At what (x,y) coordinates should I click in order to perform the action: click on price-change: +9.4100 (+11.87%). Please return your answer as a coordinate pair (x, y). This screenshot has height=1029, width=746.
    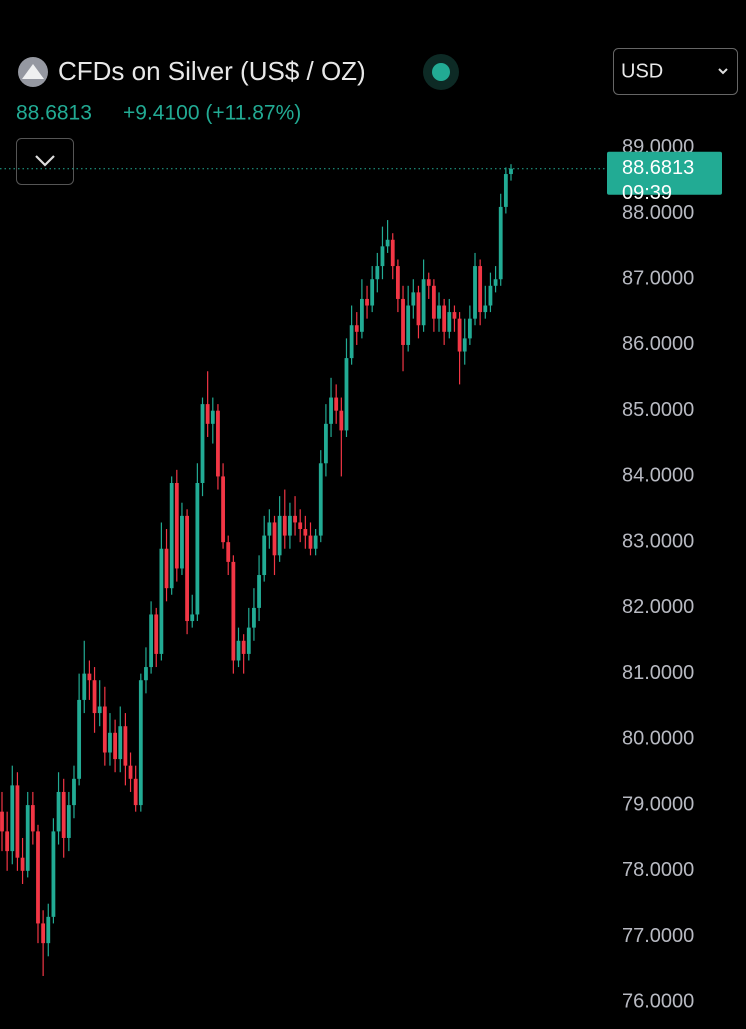
    Looking at the image, I should click on (212, 113).